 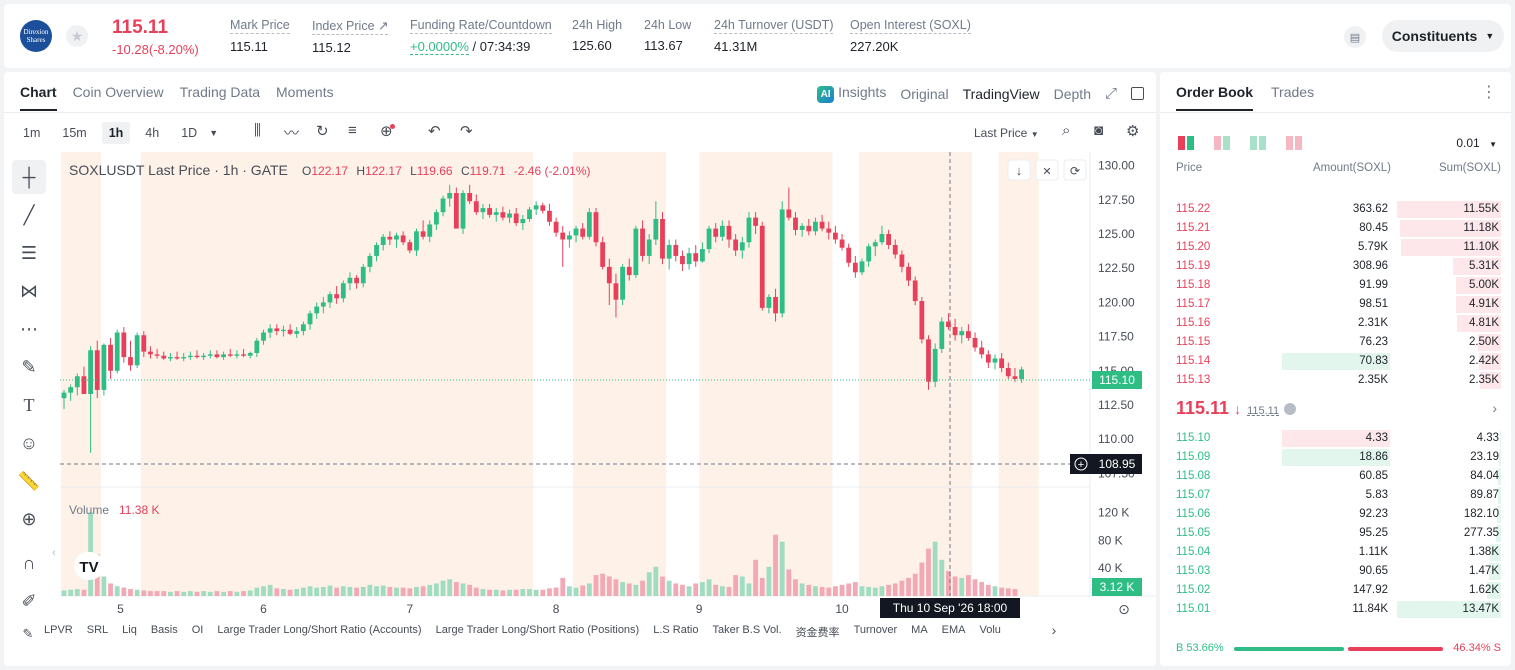 I want to click on info-icon, so click(x=1290, y=409).